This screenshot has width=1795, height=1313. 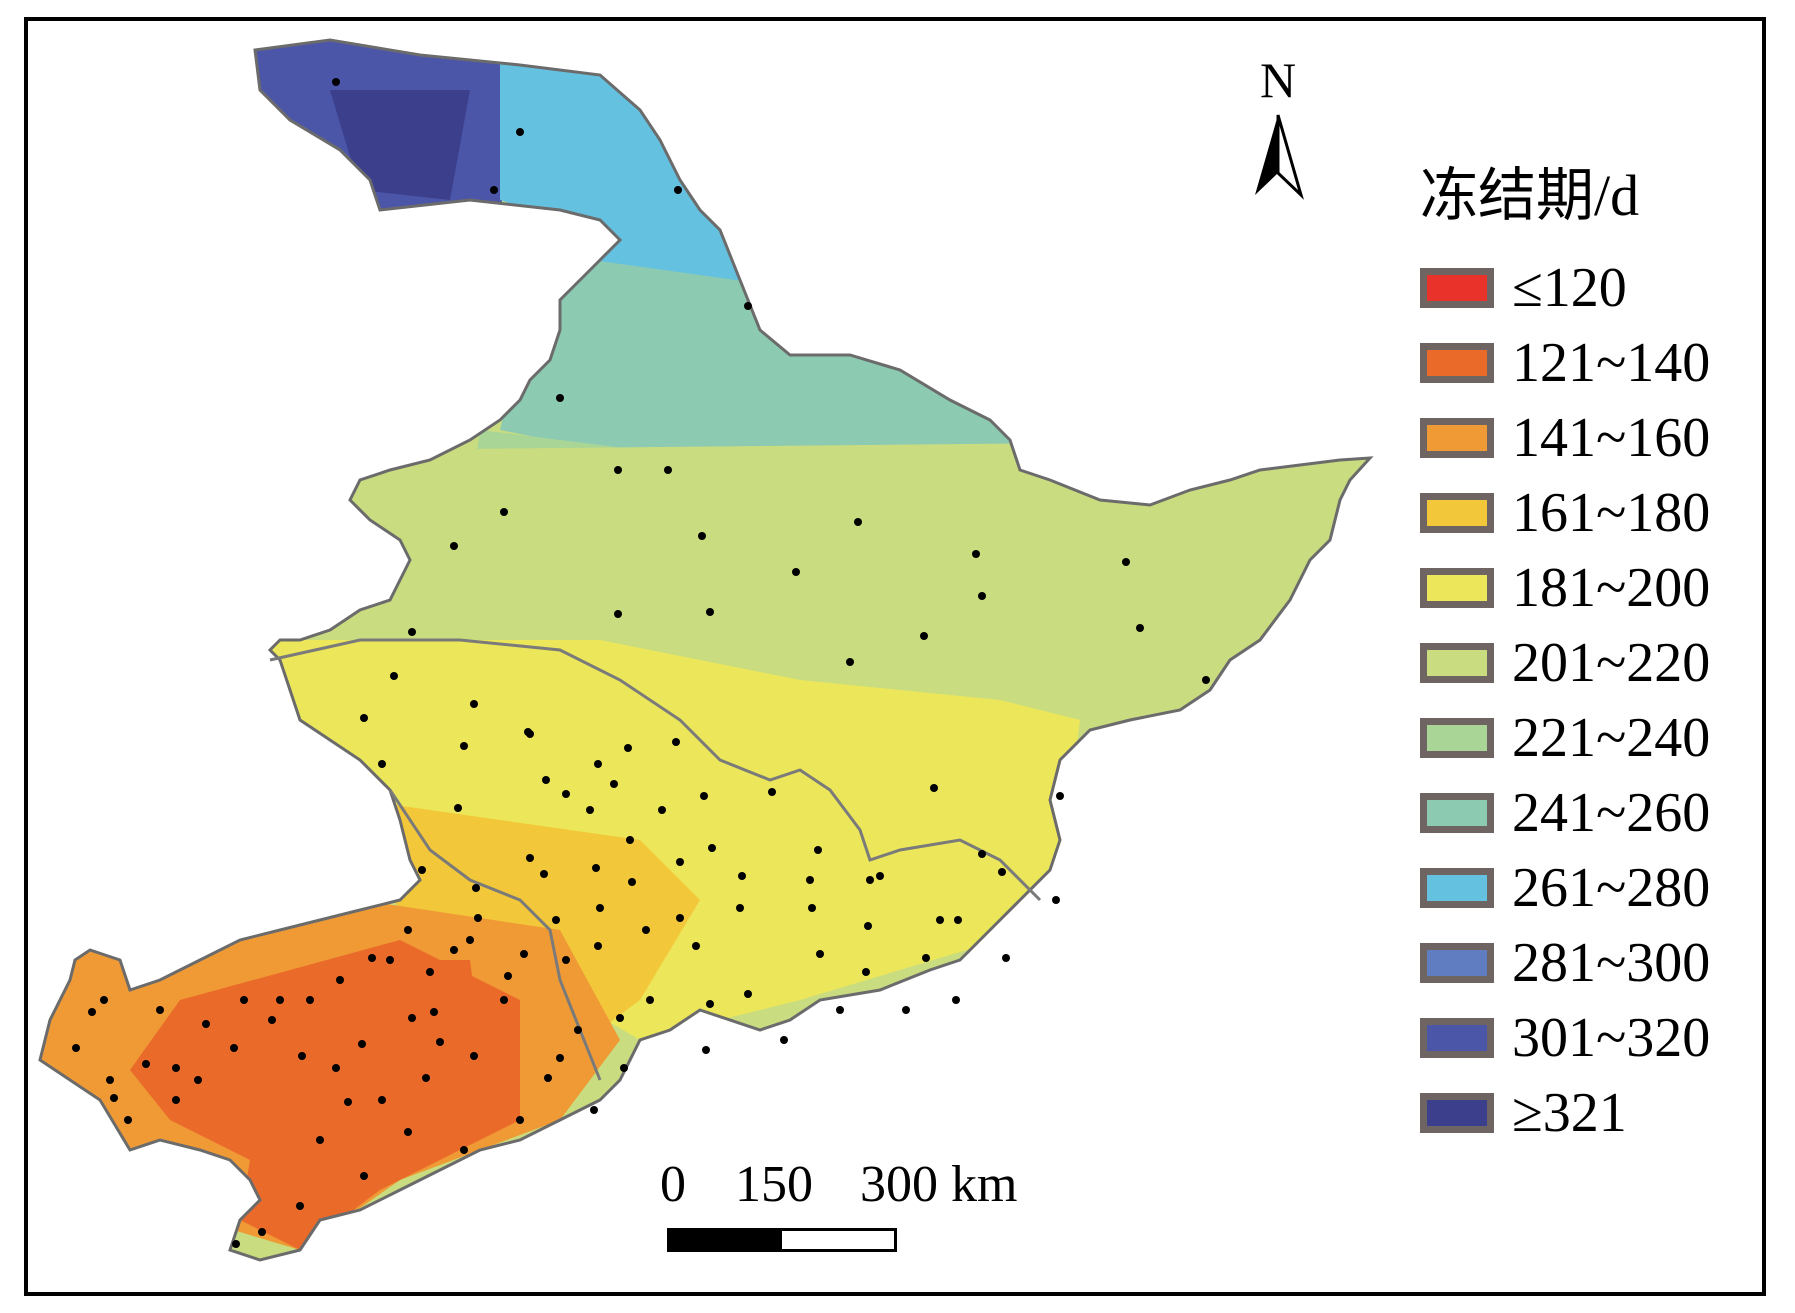 What do you see at coordinates (1278, 80) in the screenshot?
I see `north-label: N` at bounding box center [1278, 80].